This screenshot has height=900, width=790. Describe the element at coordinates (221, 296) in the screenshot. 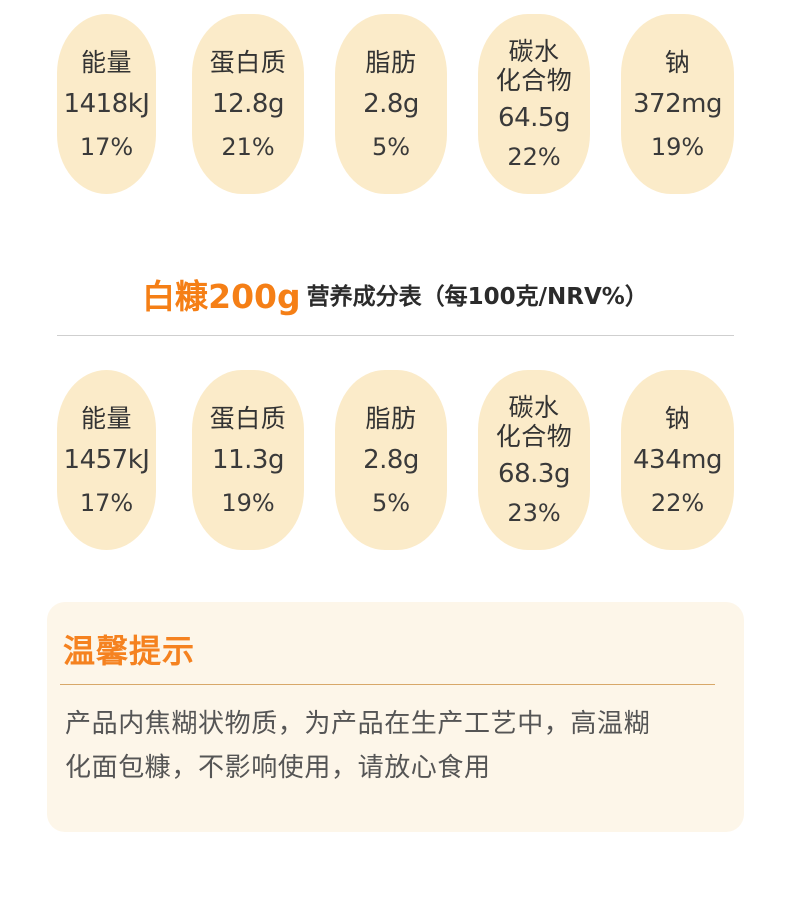

I see `section-title-highlight: 白糠200g` at that location.